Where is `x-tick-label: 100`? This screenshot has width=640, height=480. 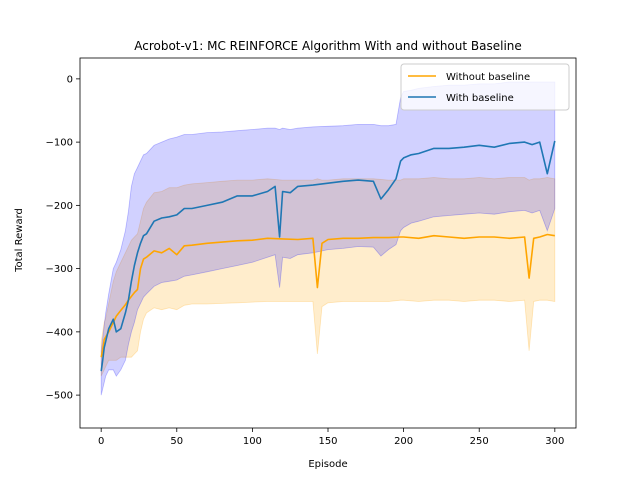
x-tick-label: 100 is located at coordinates (252, 441).